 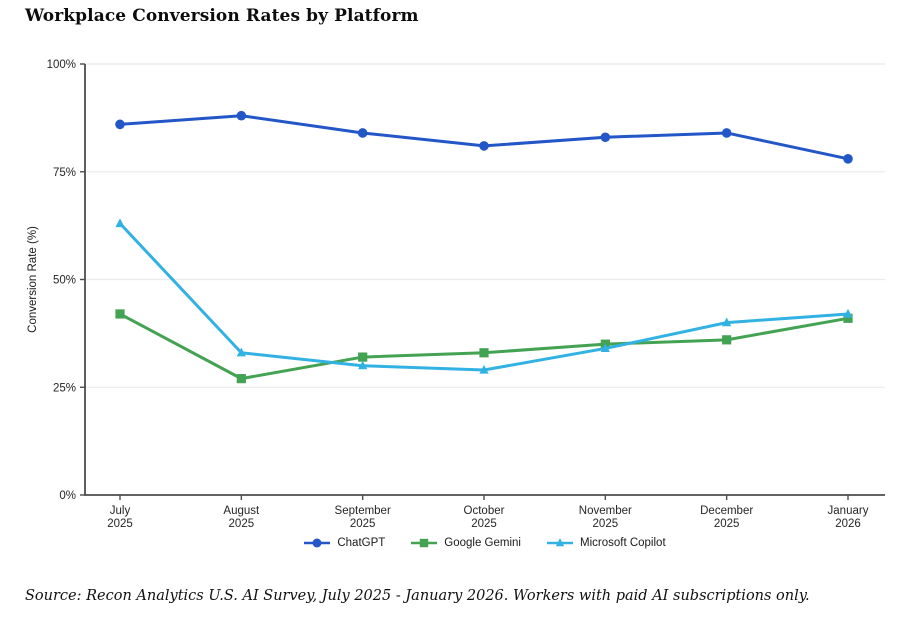 What do you see at coordinates (67, 496) in the screenshot?
I see `y-tick-label: 0%` at bounding box center [67, 496].